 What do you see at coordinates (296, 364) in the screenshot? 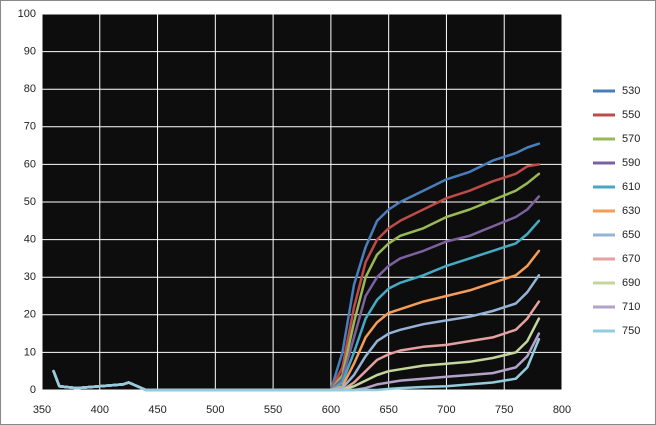
I see `series-line` at bounding box center [296, 364].